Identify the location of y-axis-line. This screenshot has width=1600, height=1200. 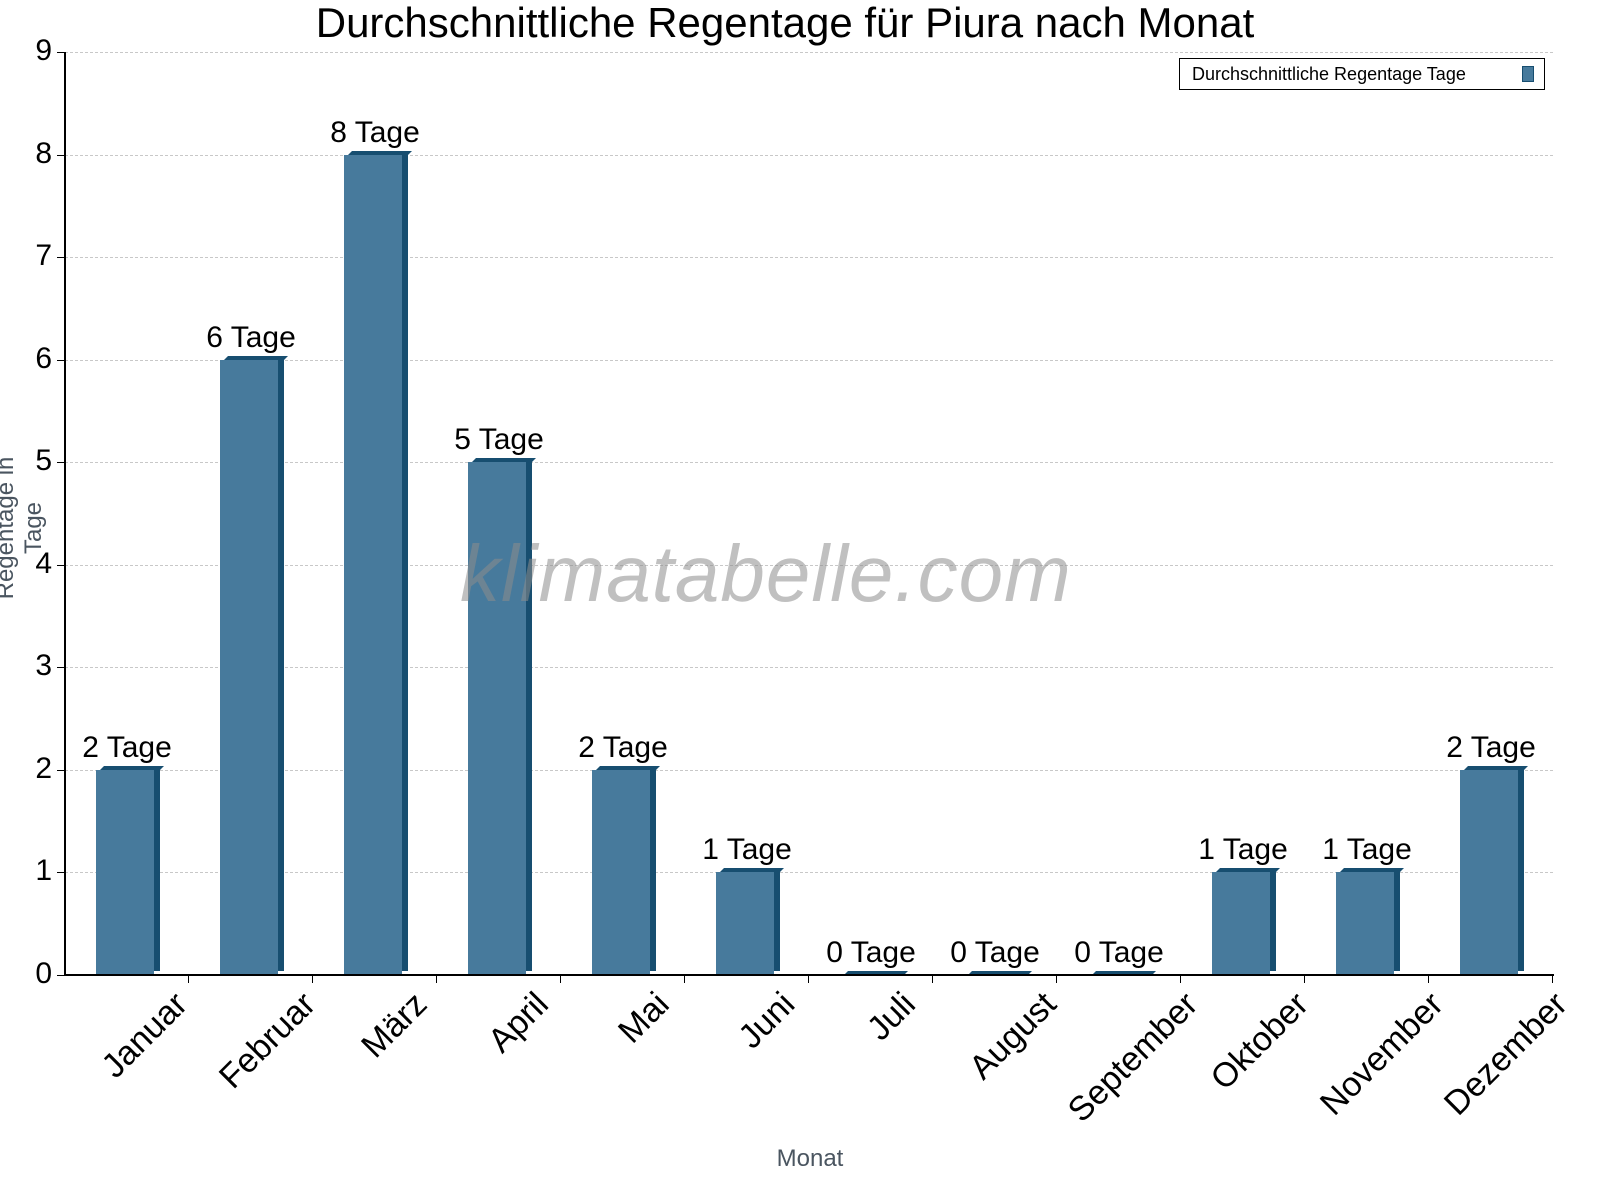
(65, 514).